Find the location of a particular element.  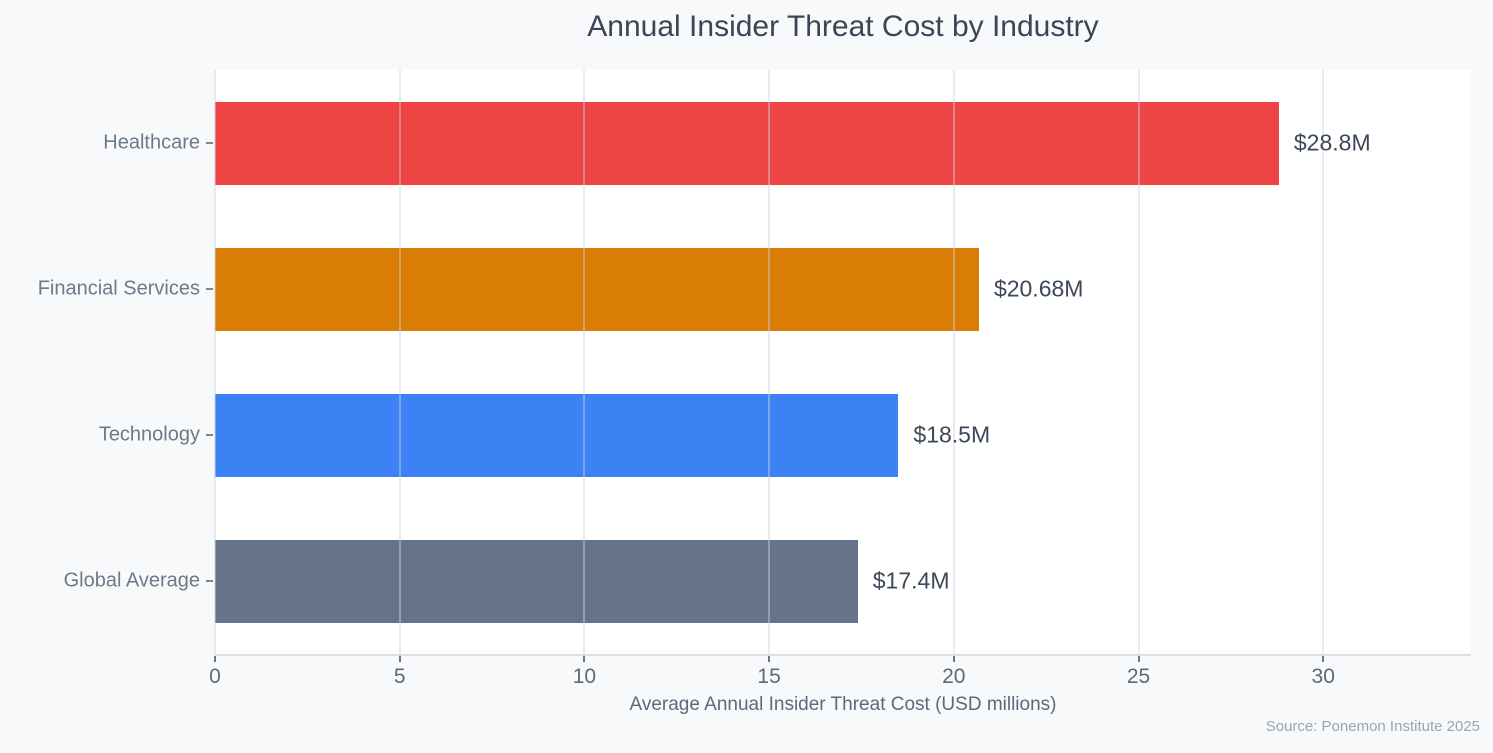

bar-healthcare is located at coordinates (747, 143).